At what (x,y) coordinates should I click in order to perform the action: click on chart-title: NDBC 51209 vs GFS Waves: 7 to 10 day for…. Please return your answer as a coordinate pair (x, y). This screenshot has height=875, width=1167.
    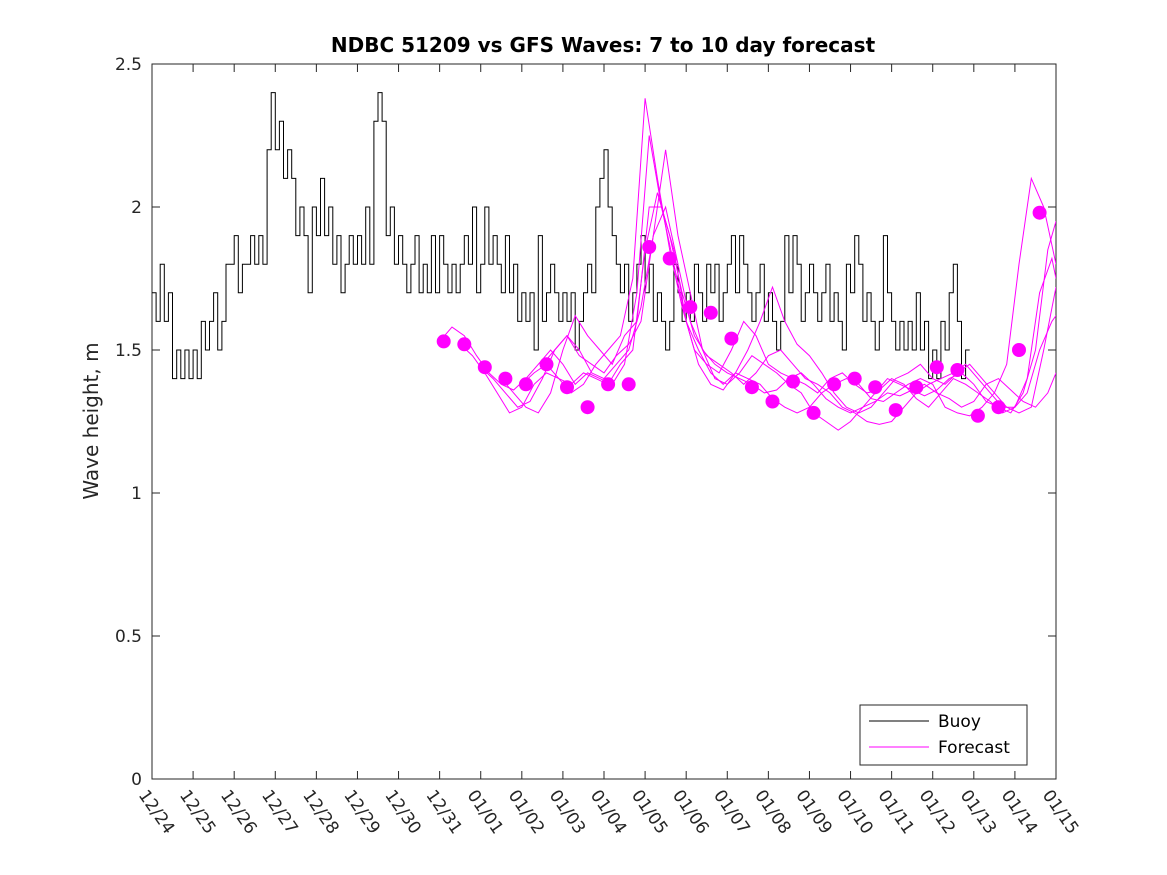
    Looking at the image, I should click on (603, 45).